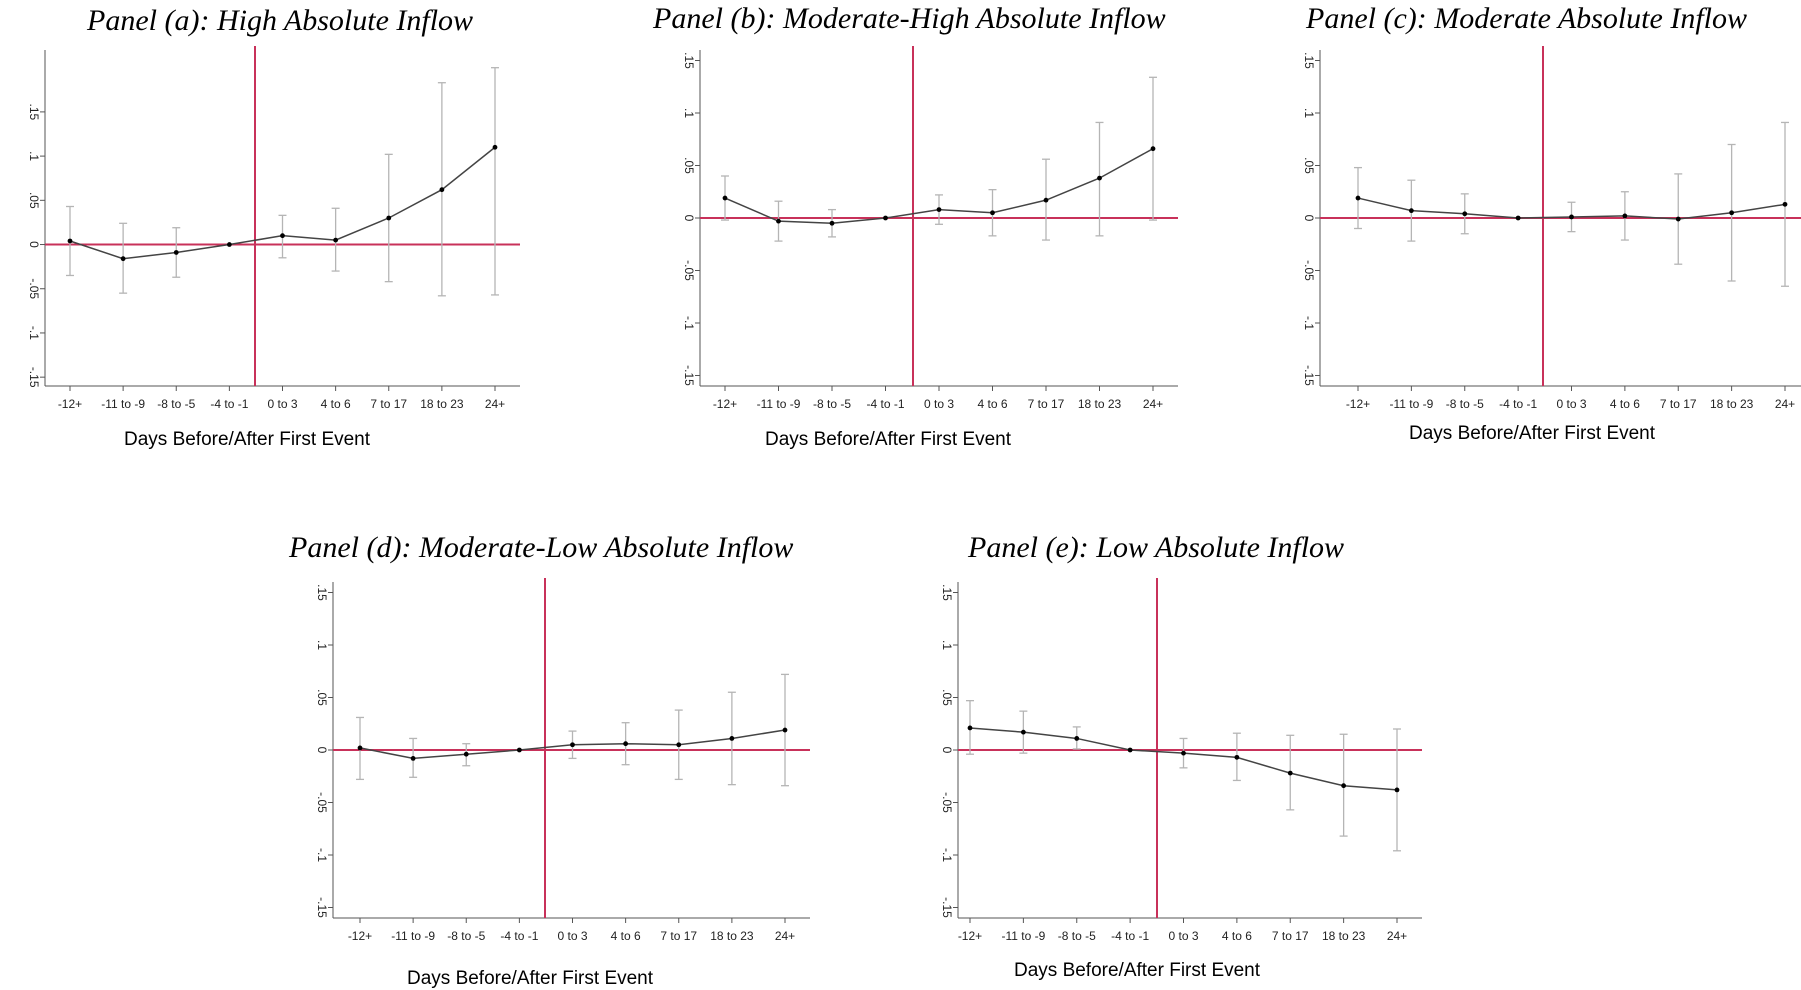 This screenshot has height=990, width=1801. Describe the element at coordinates (34, 377) in the screenshot. I see `panel-a-y-tick-label: -.15` at that location.